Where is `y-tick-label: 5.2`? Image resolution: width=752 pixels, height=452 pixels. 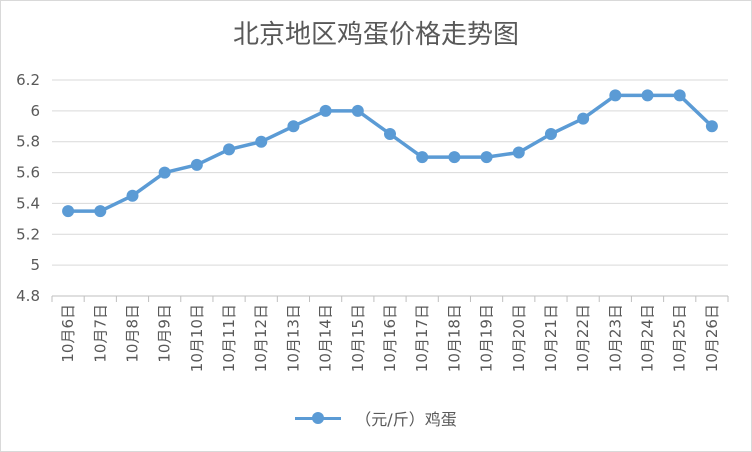 y-tick-label: 5.2 is located at coordinates (28, 234).